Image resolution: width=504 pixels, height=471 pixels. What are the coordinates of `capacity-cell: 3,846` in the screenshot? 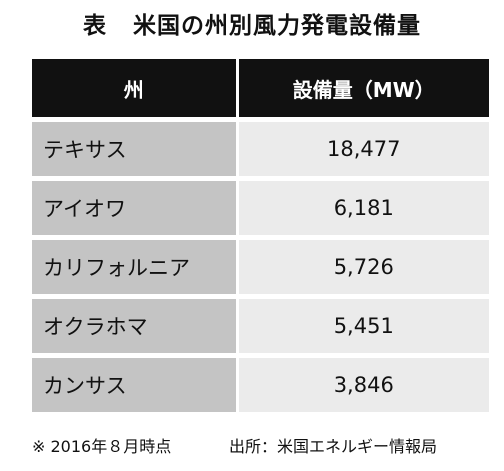 It's located at (363, 383).